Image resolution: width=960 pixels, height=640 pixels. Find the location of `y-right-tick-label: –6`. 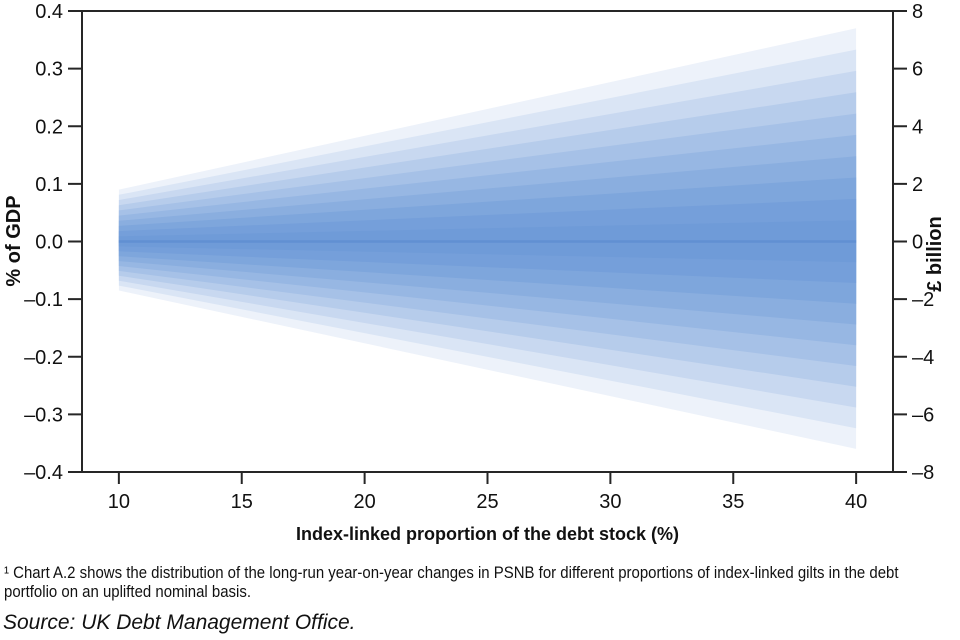

y-right-tick-label: –6 is located at coordinates (923, 415).